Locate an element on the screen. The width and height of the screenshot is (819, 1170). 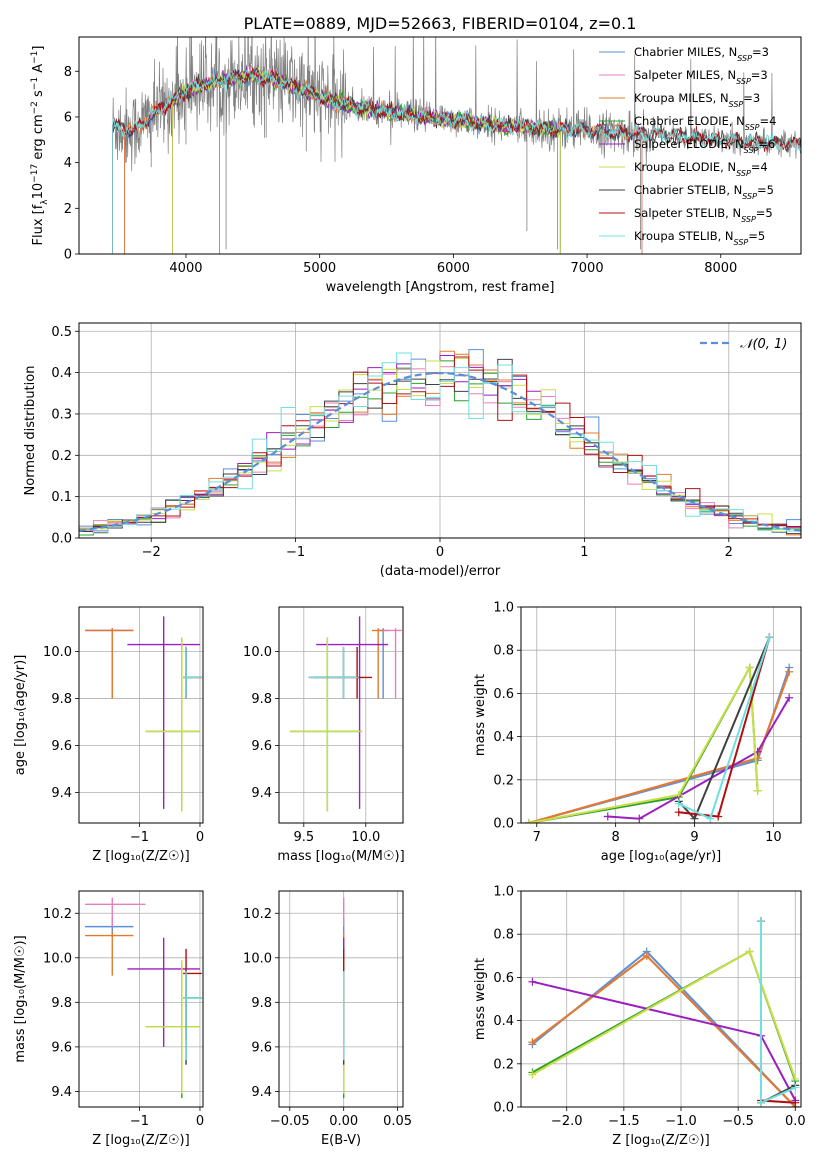
x-axis-label: (data-model)/error is located at coordinates (440, 571).